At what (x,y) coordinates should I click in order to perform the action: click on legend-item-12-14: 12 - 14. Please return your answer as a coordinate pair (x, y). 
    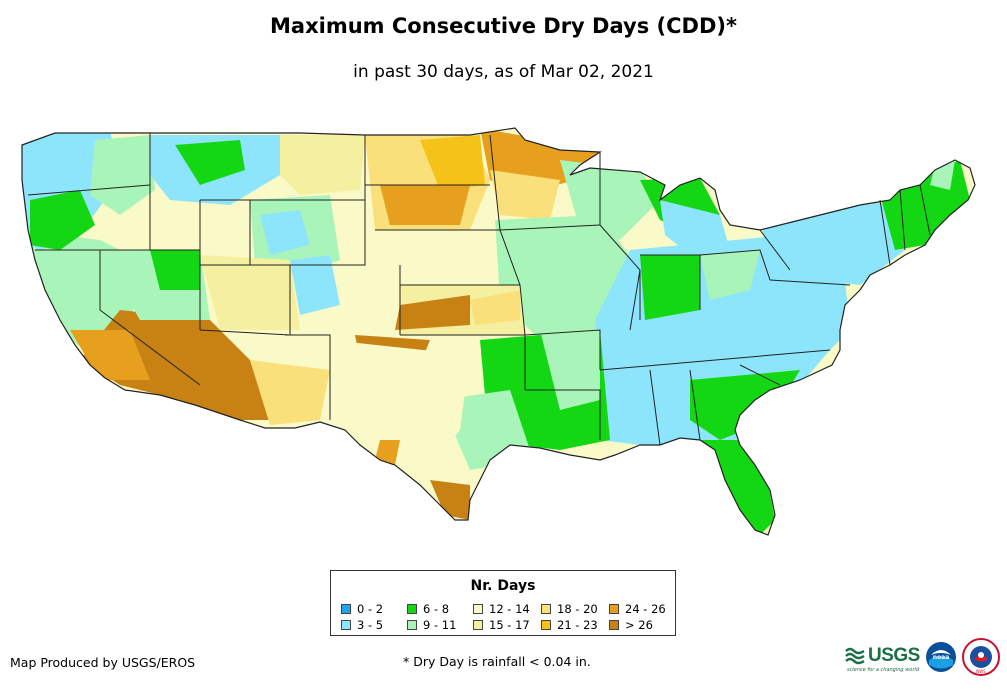
    Looking at the image, I should click on (501, 609).